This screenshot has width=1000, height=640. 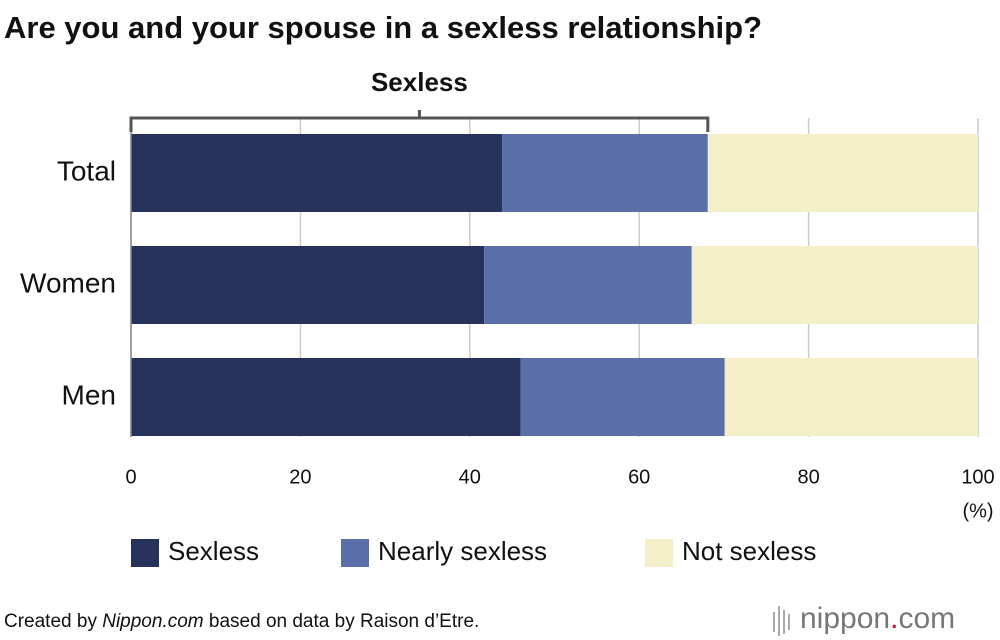 What do you see at coordinates (342, 621) in the screenshot?
I see `source-text: based on data by Raison d’Etre.` at bounding box center [342, 621].